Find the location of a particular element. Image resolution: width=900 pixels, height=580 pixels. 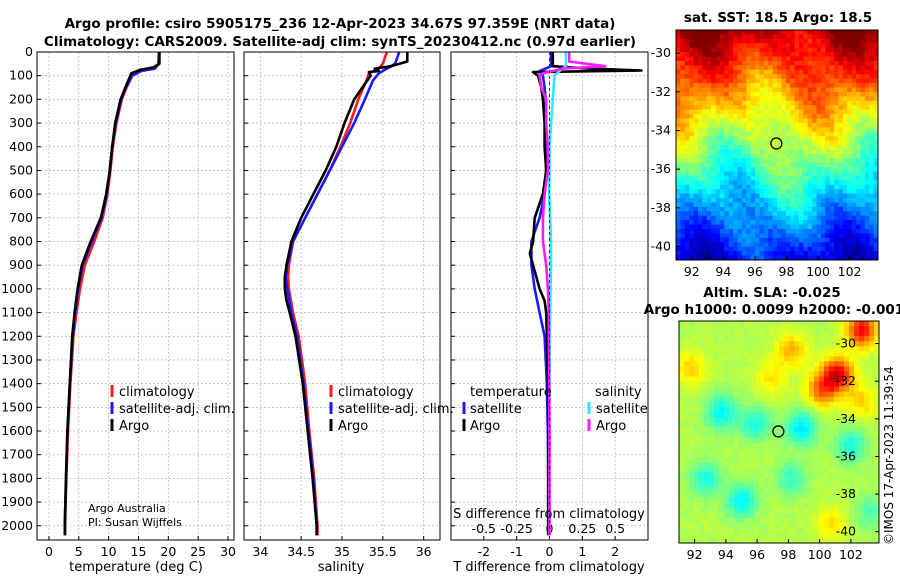

depth-tick-label: 1400 is located at coordinates (17, 383).